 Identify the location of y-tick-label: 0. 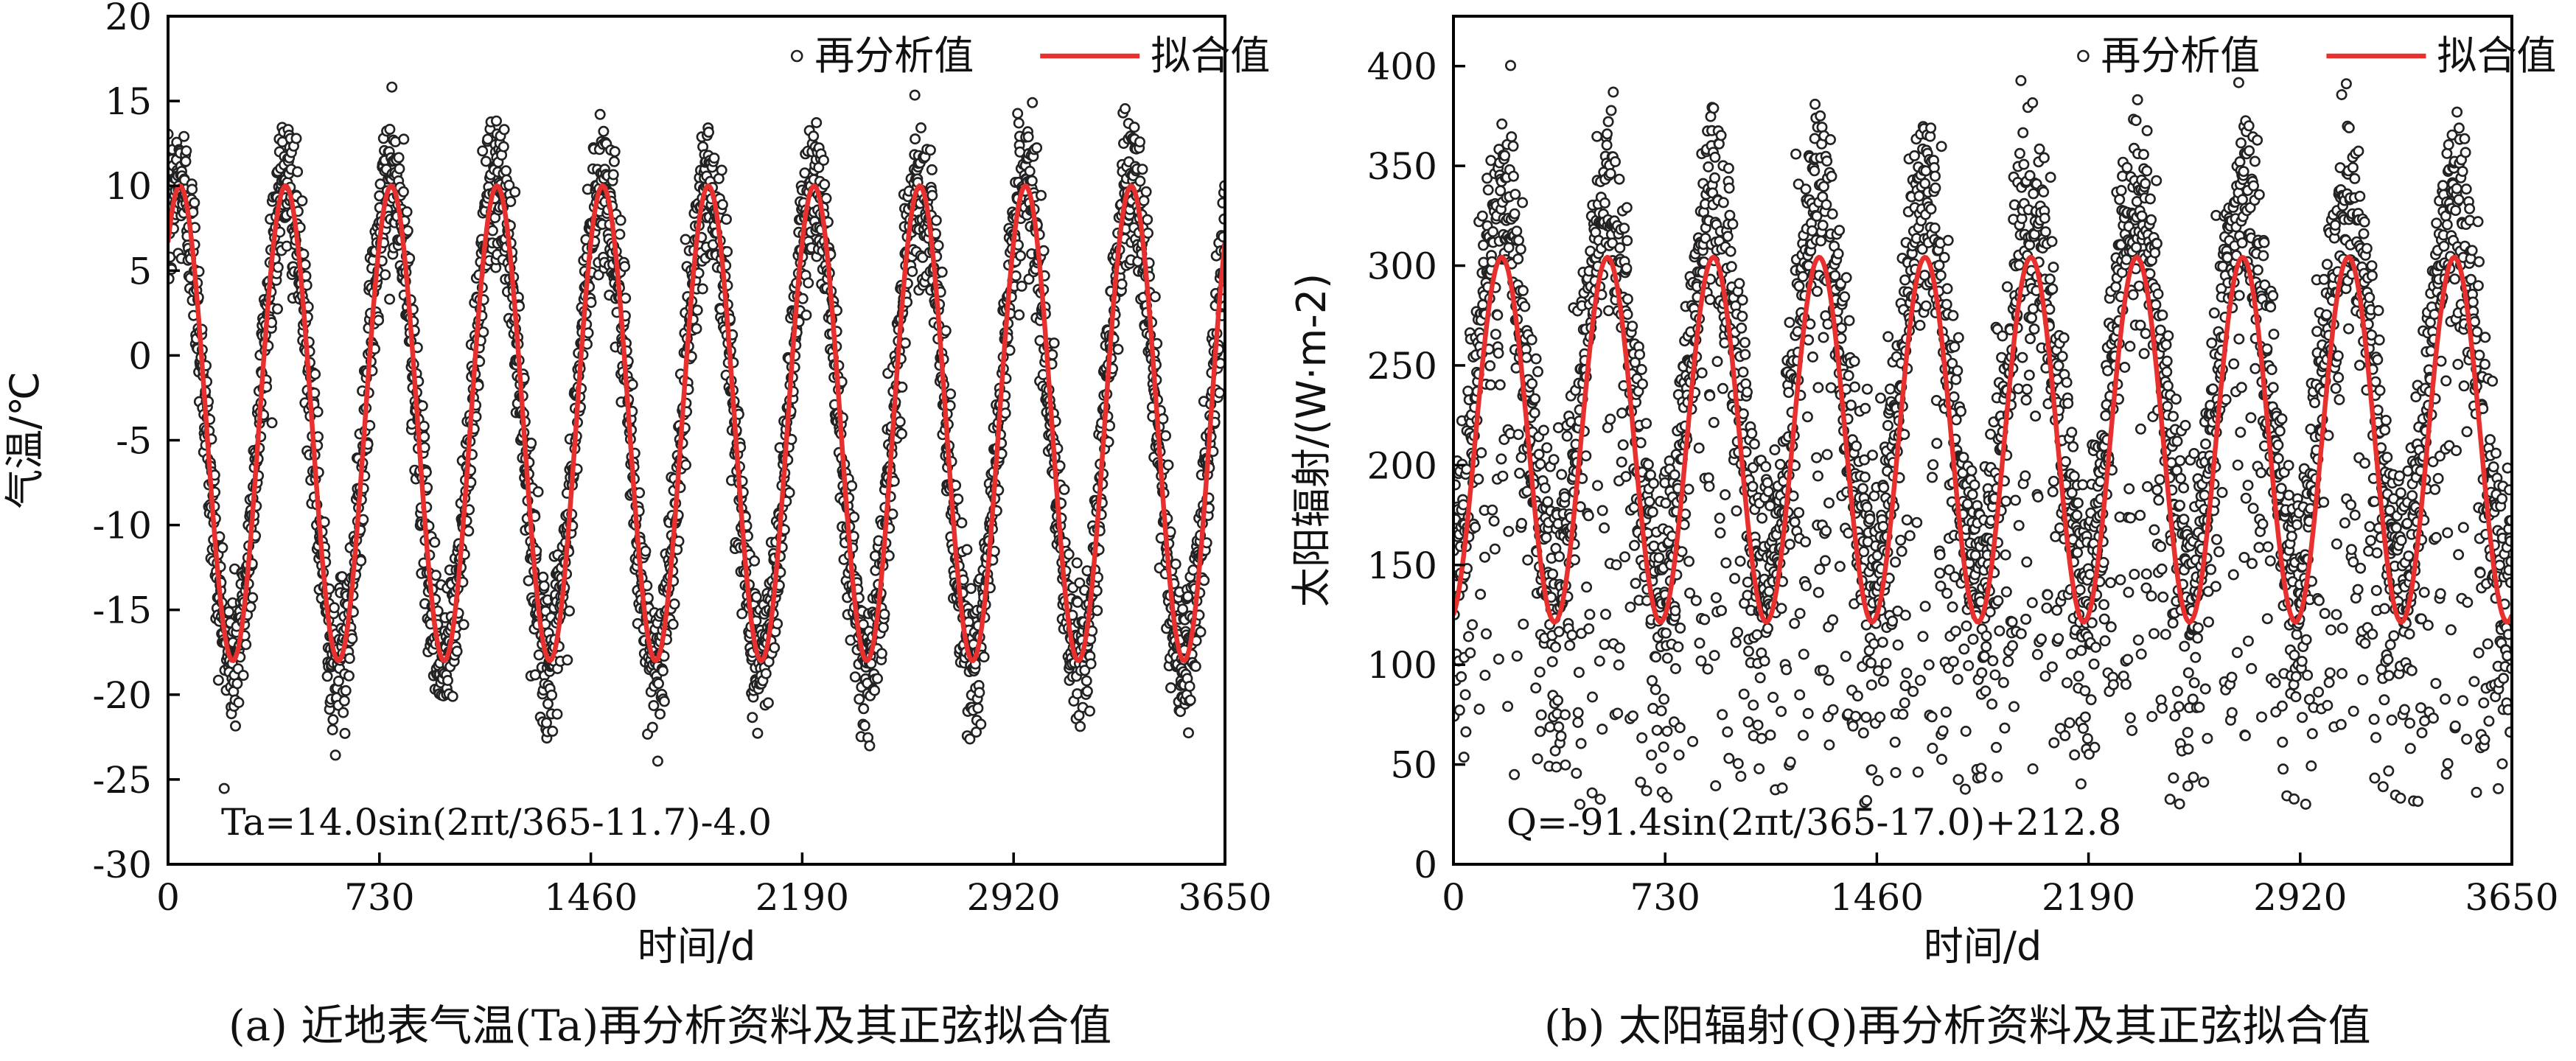
(140, 356).